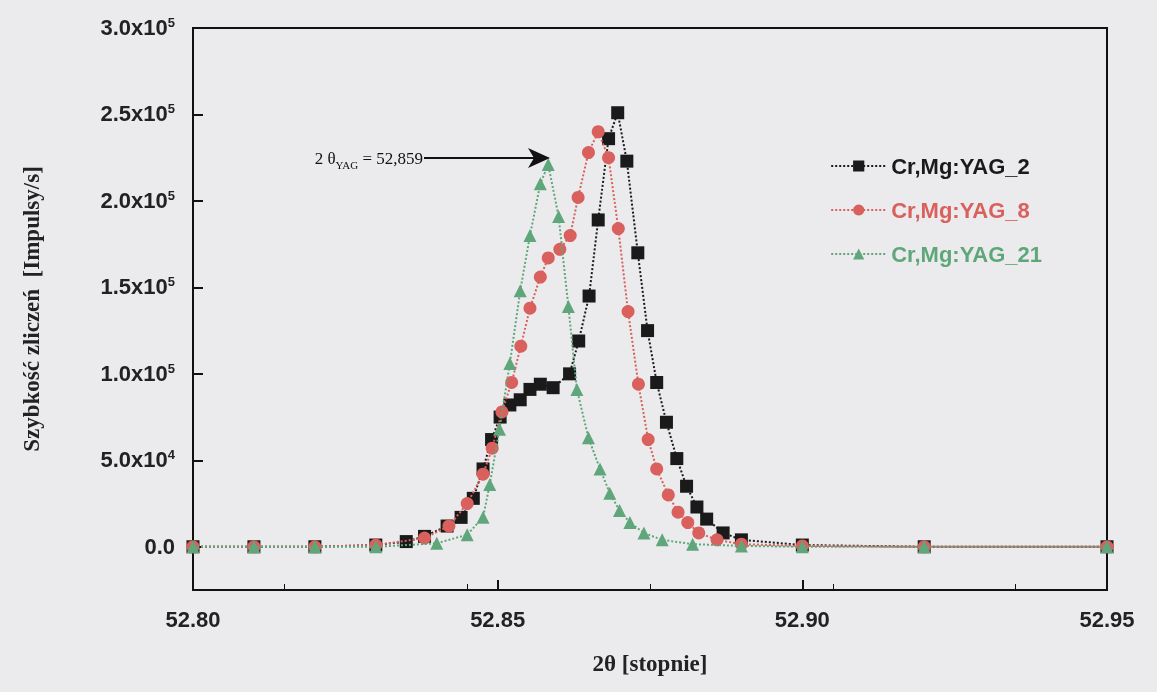 This screenshot has height=692, width=1157. What do you see at coordinates (193, 619) in the screenshot?
I see `x-tick-label: 52.80` at bounding box center [193, 619].